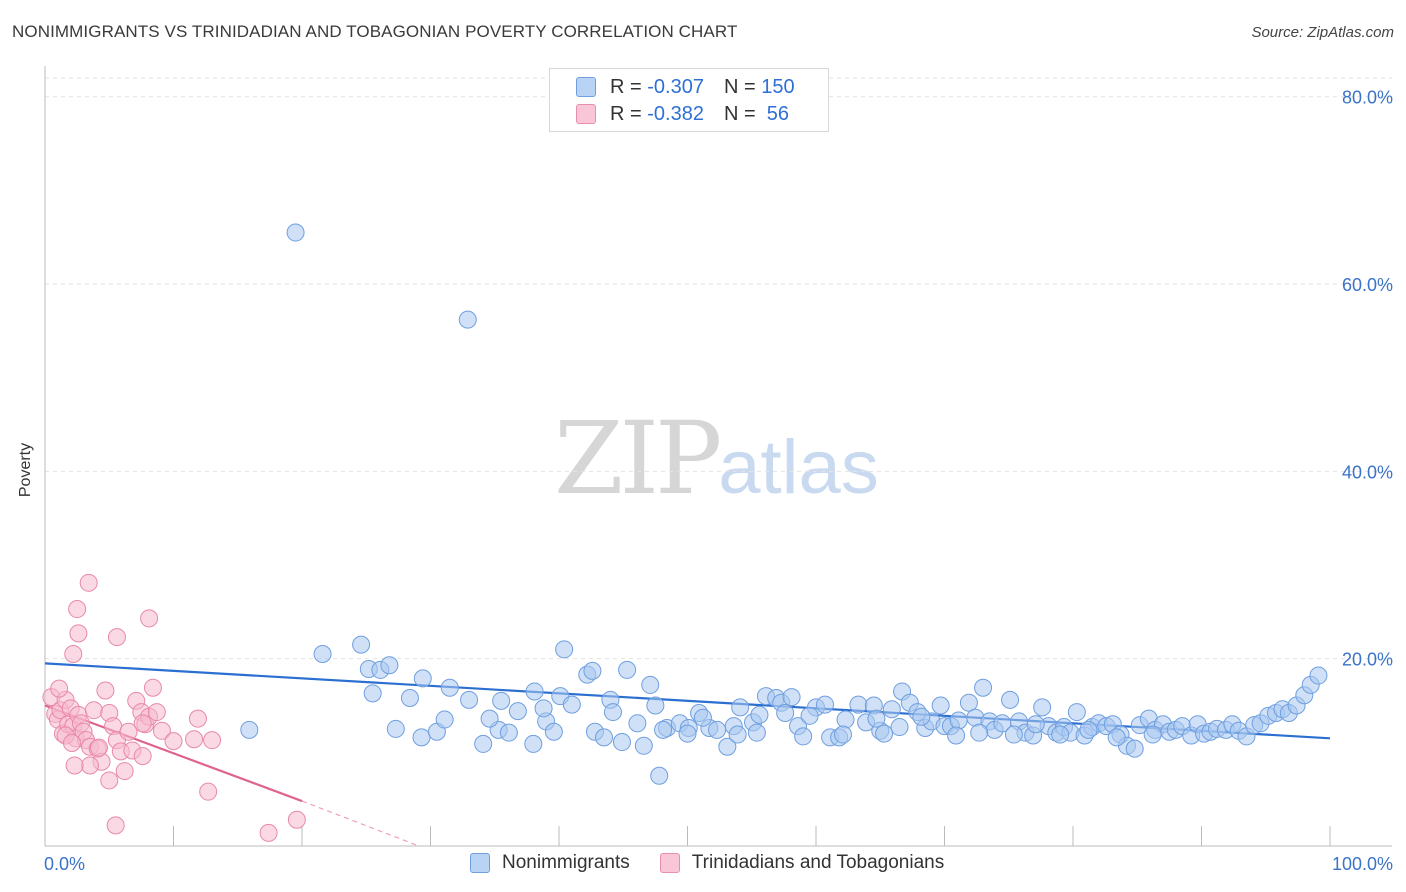 This screenshot has height=892, width=1406. I want to click on y-tick-label: 60.0%, so click(1367, 285).